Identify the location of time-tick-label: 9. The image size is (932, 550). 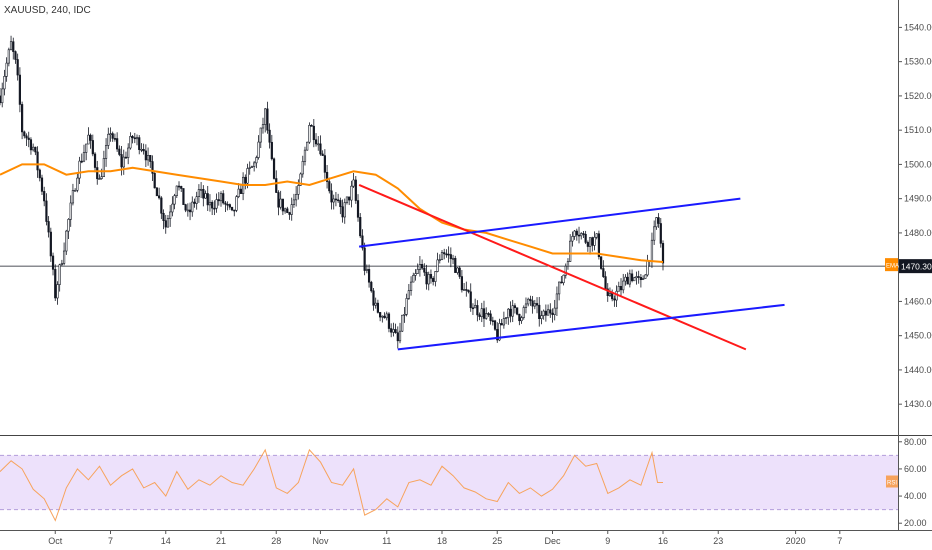
(607, 541).